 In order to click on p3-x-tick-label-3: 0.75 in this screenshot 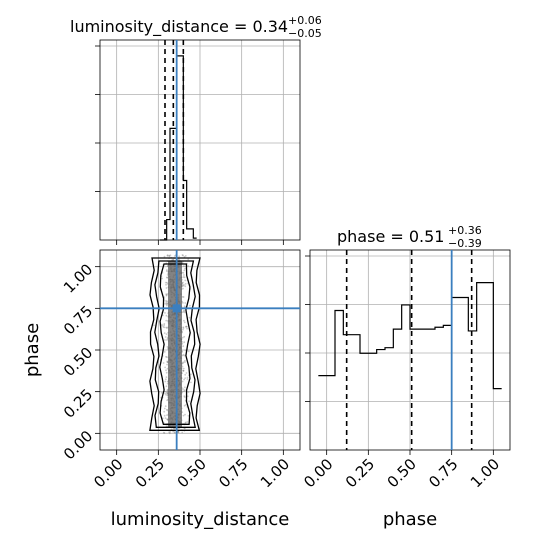, I will do `click(233, 473)`.